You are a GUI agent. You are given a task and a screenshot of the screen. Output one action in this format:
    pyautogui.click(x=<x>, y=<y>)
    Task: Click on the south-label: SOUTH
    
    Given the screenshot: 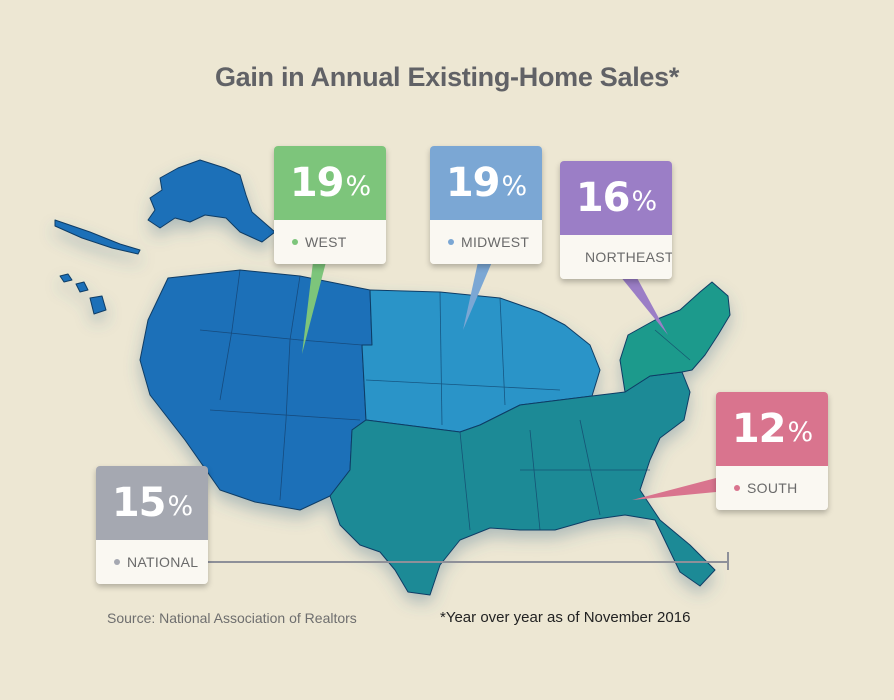 What is the action you would take?
    pyautogui.click(x=772, y=488)
    